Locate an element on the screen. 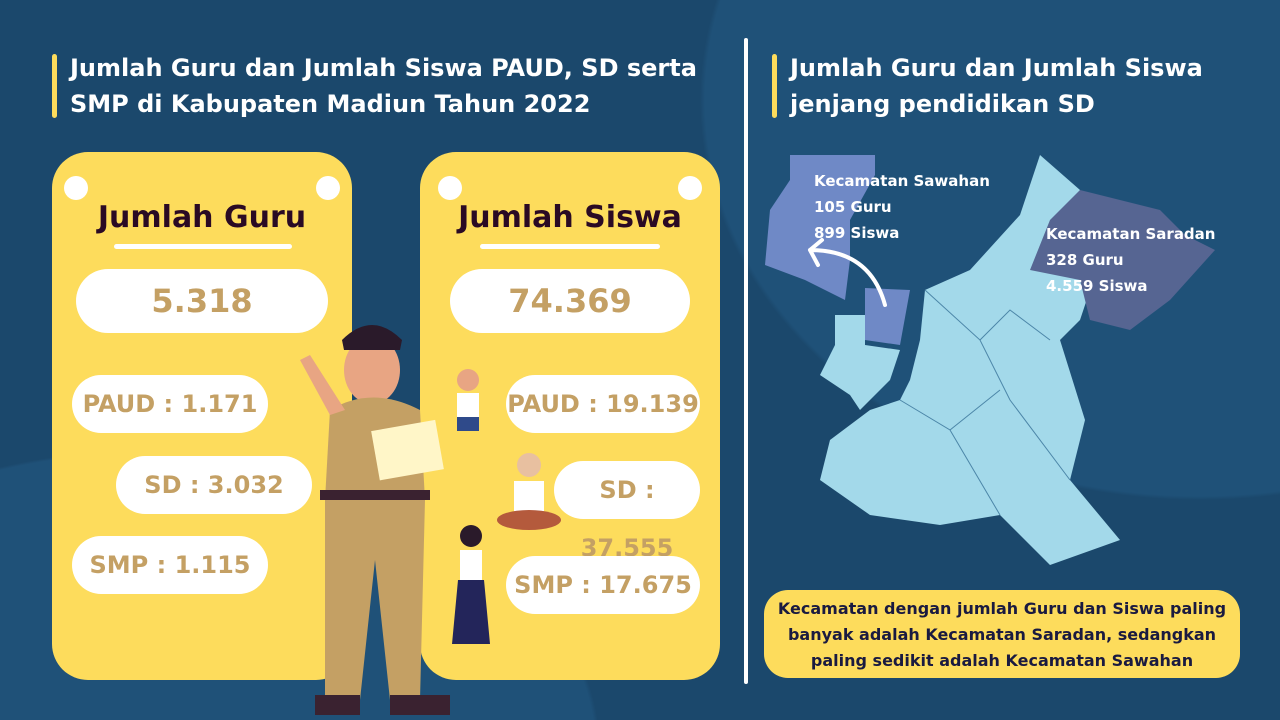 The height and width of the screenshot is (720, 1280). guru-paud: PAUD : 1.171 is located at coordinates (170, 404).